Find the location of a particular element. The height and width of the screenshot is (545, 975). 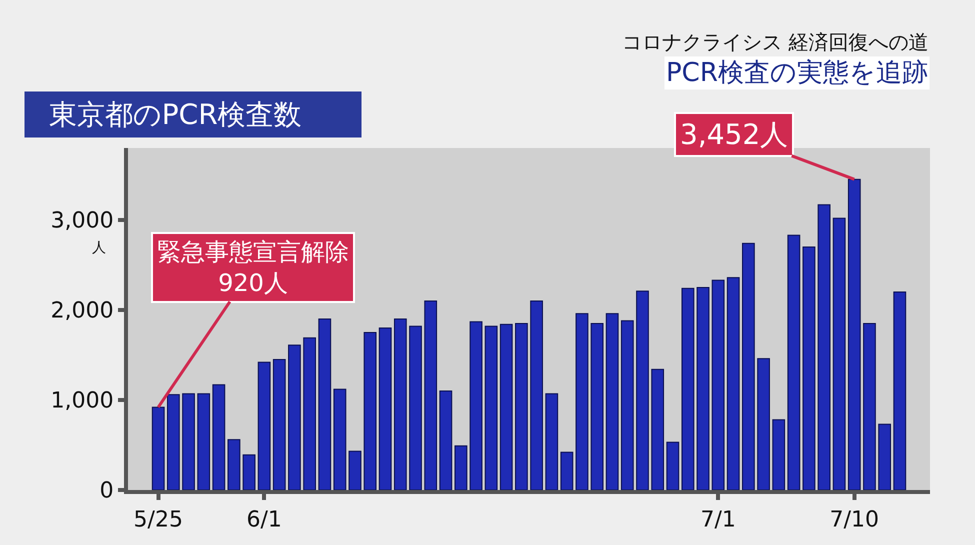

chart-subtitle: PCR検査の実態を追跡 is located at coordinates (797, 73).